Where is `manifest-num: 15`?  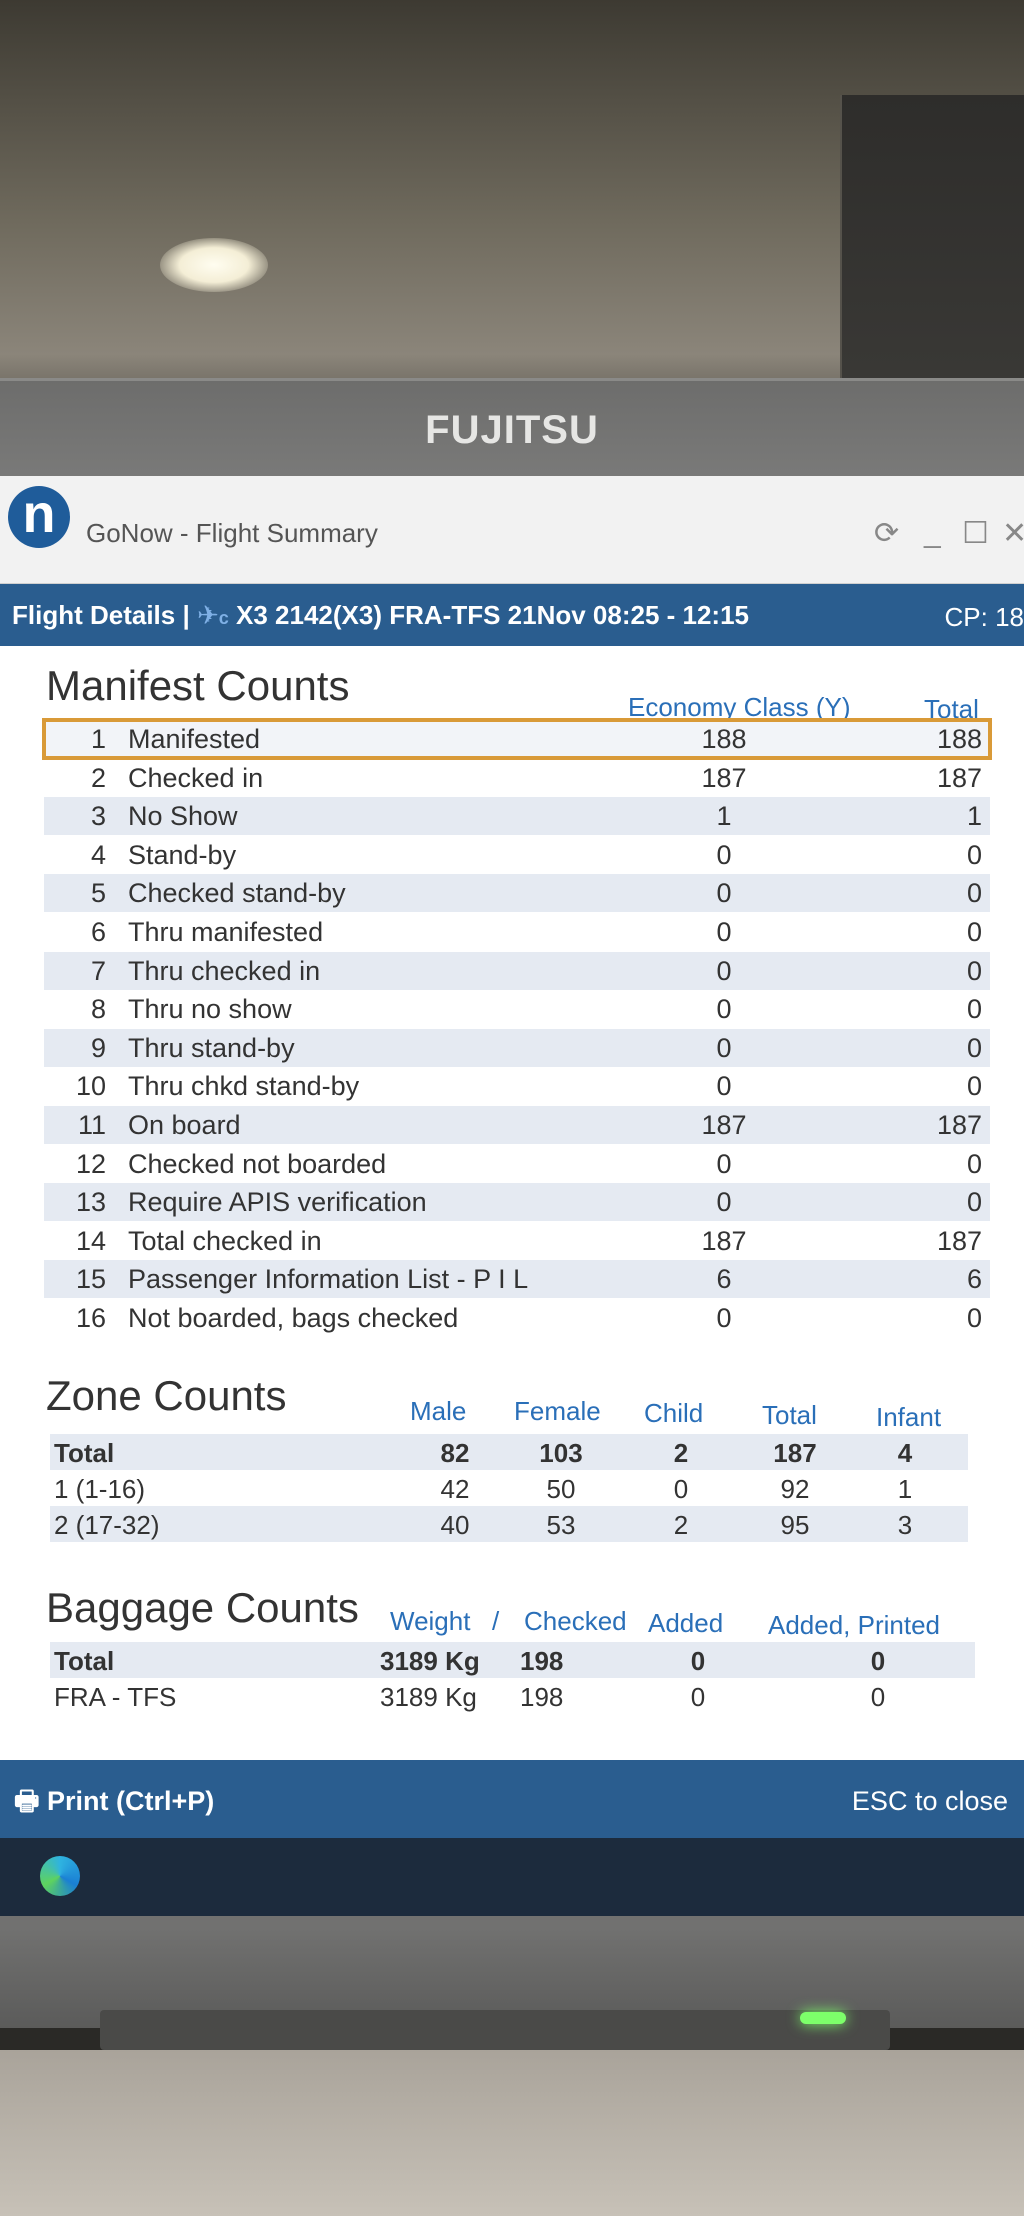 manifest-num: 15 is located at coordinates (90, 1279).